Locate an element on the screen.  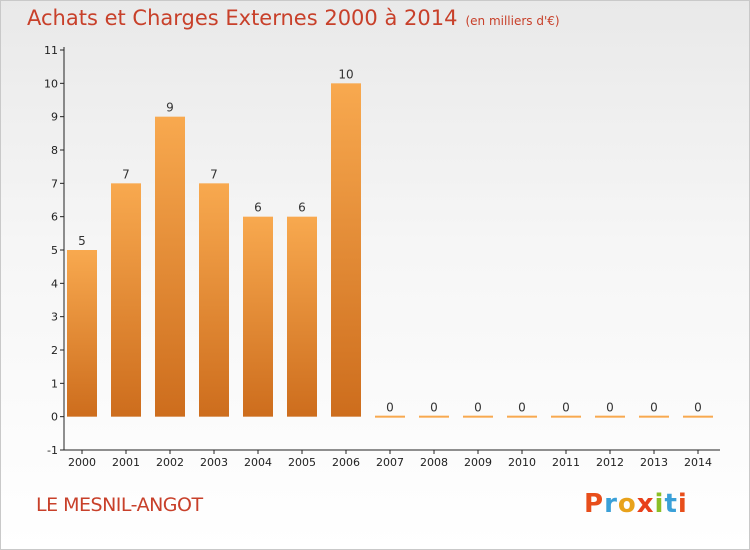
y-tick-label: 4 is located at coordinates (54, 283).